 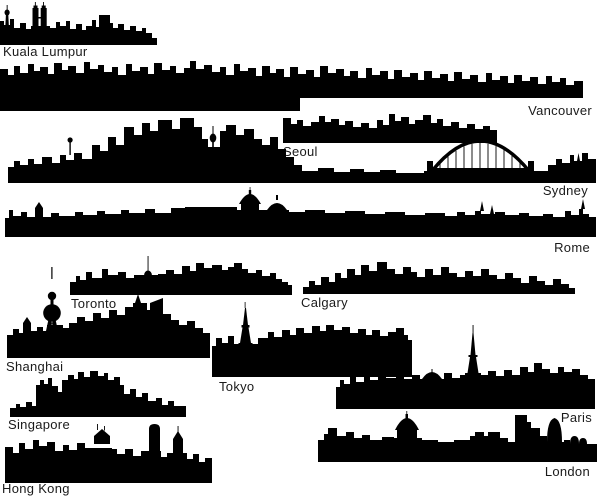 I want to click on sydney-label: Sydney, so click(x=565, y=190).